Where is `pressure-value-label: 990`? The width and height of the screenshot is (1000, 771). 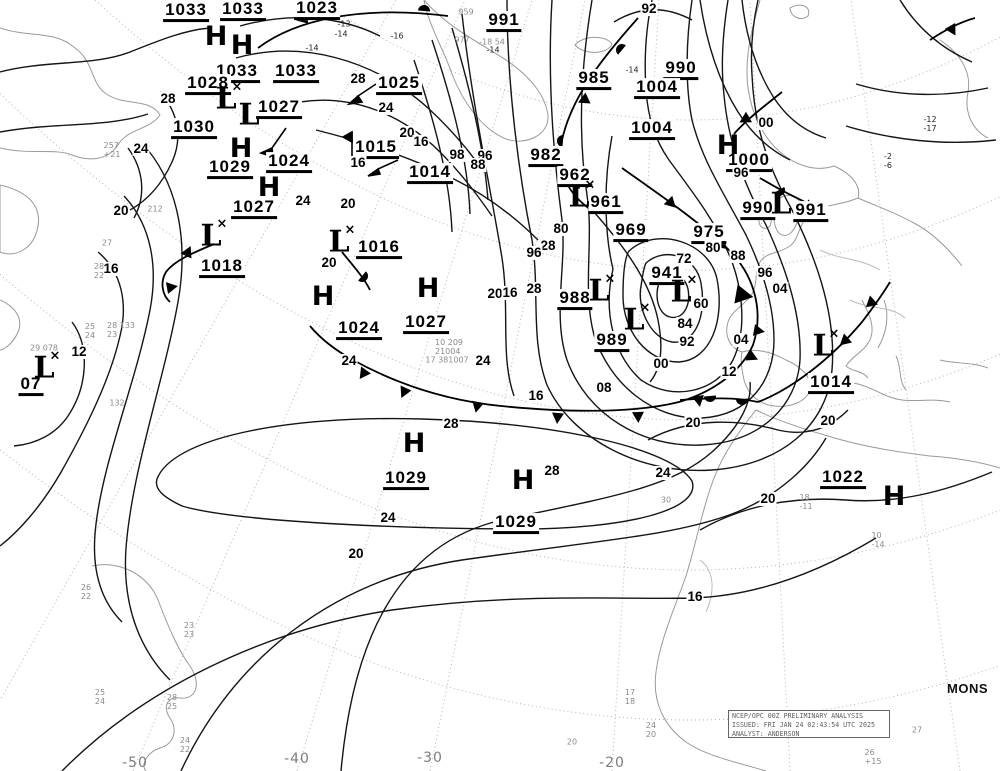 pressure-value-label: 990 is located at coordinates (758, 210).